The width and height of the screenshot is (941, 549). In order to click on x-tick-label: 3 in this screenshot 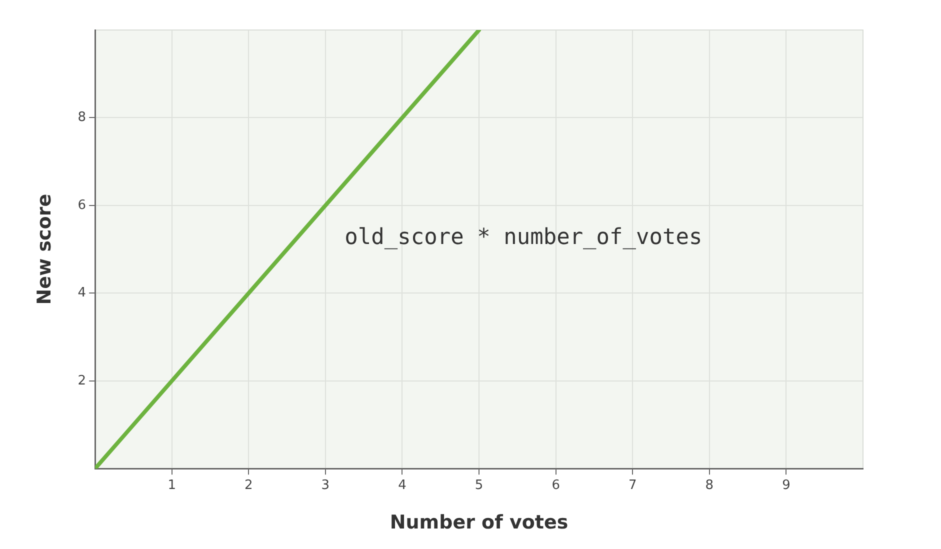, I will do `click(325, 485)`.